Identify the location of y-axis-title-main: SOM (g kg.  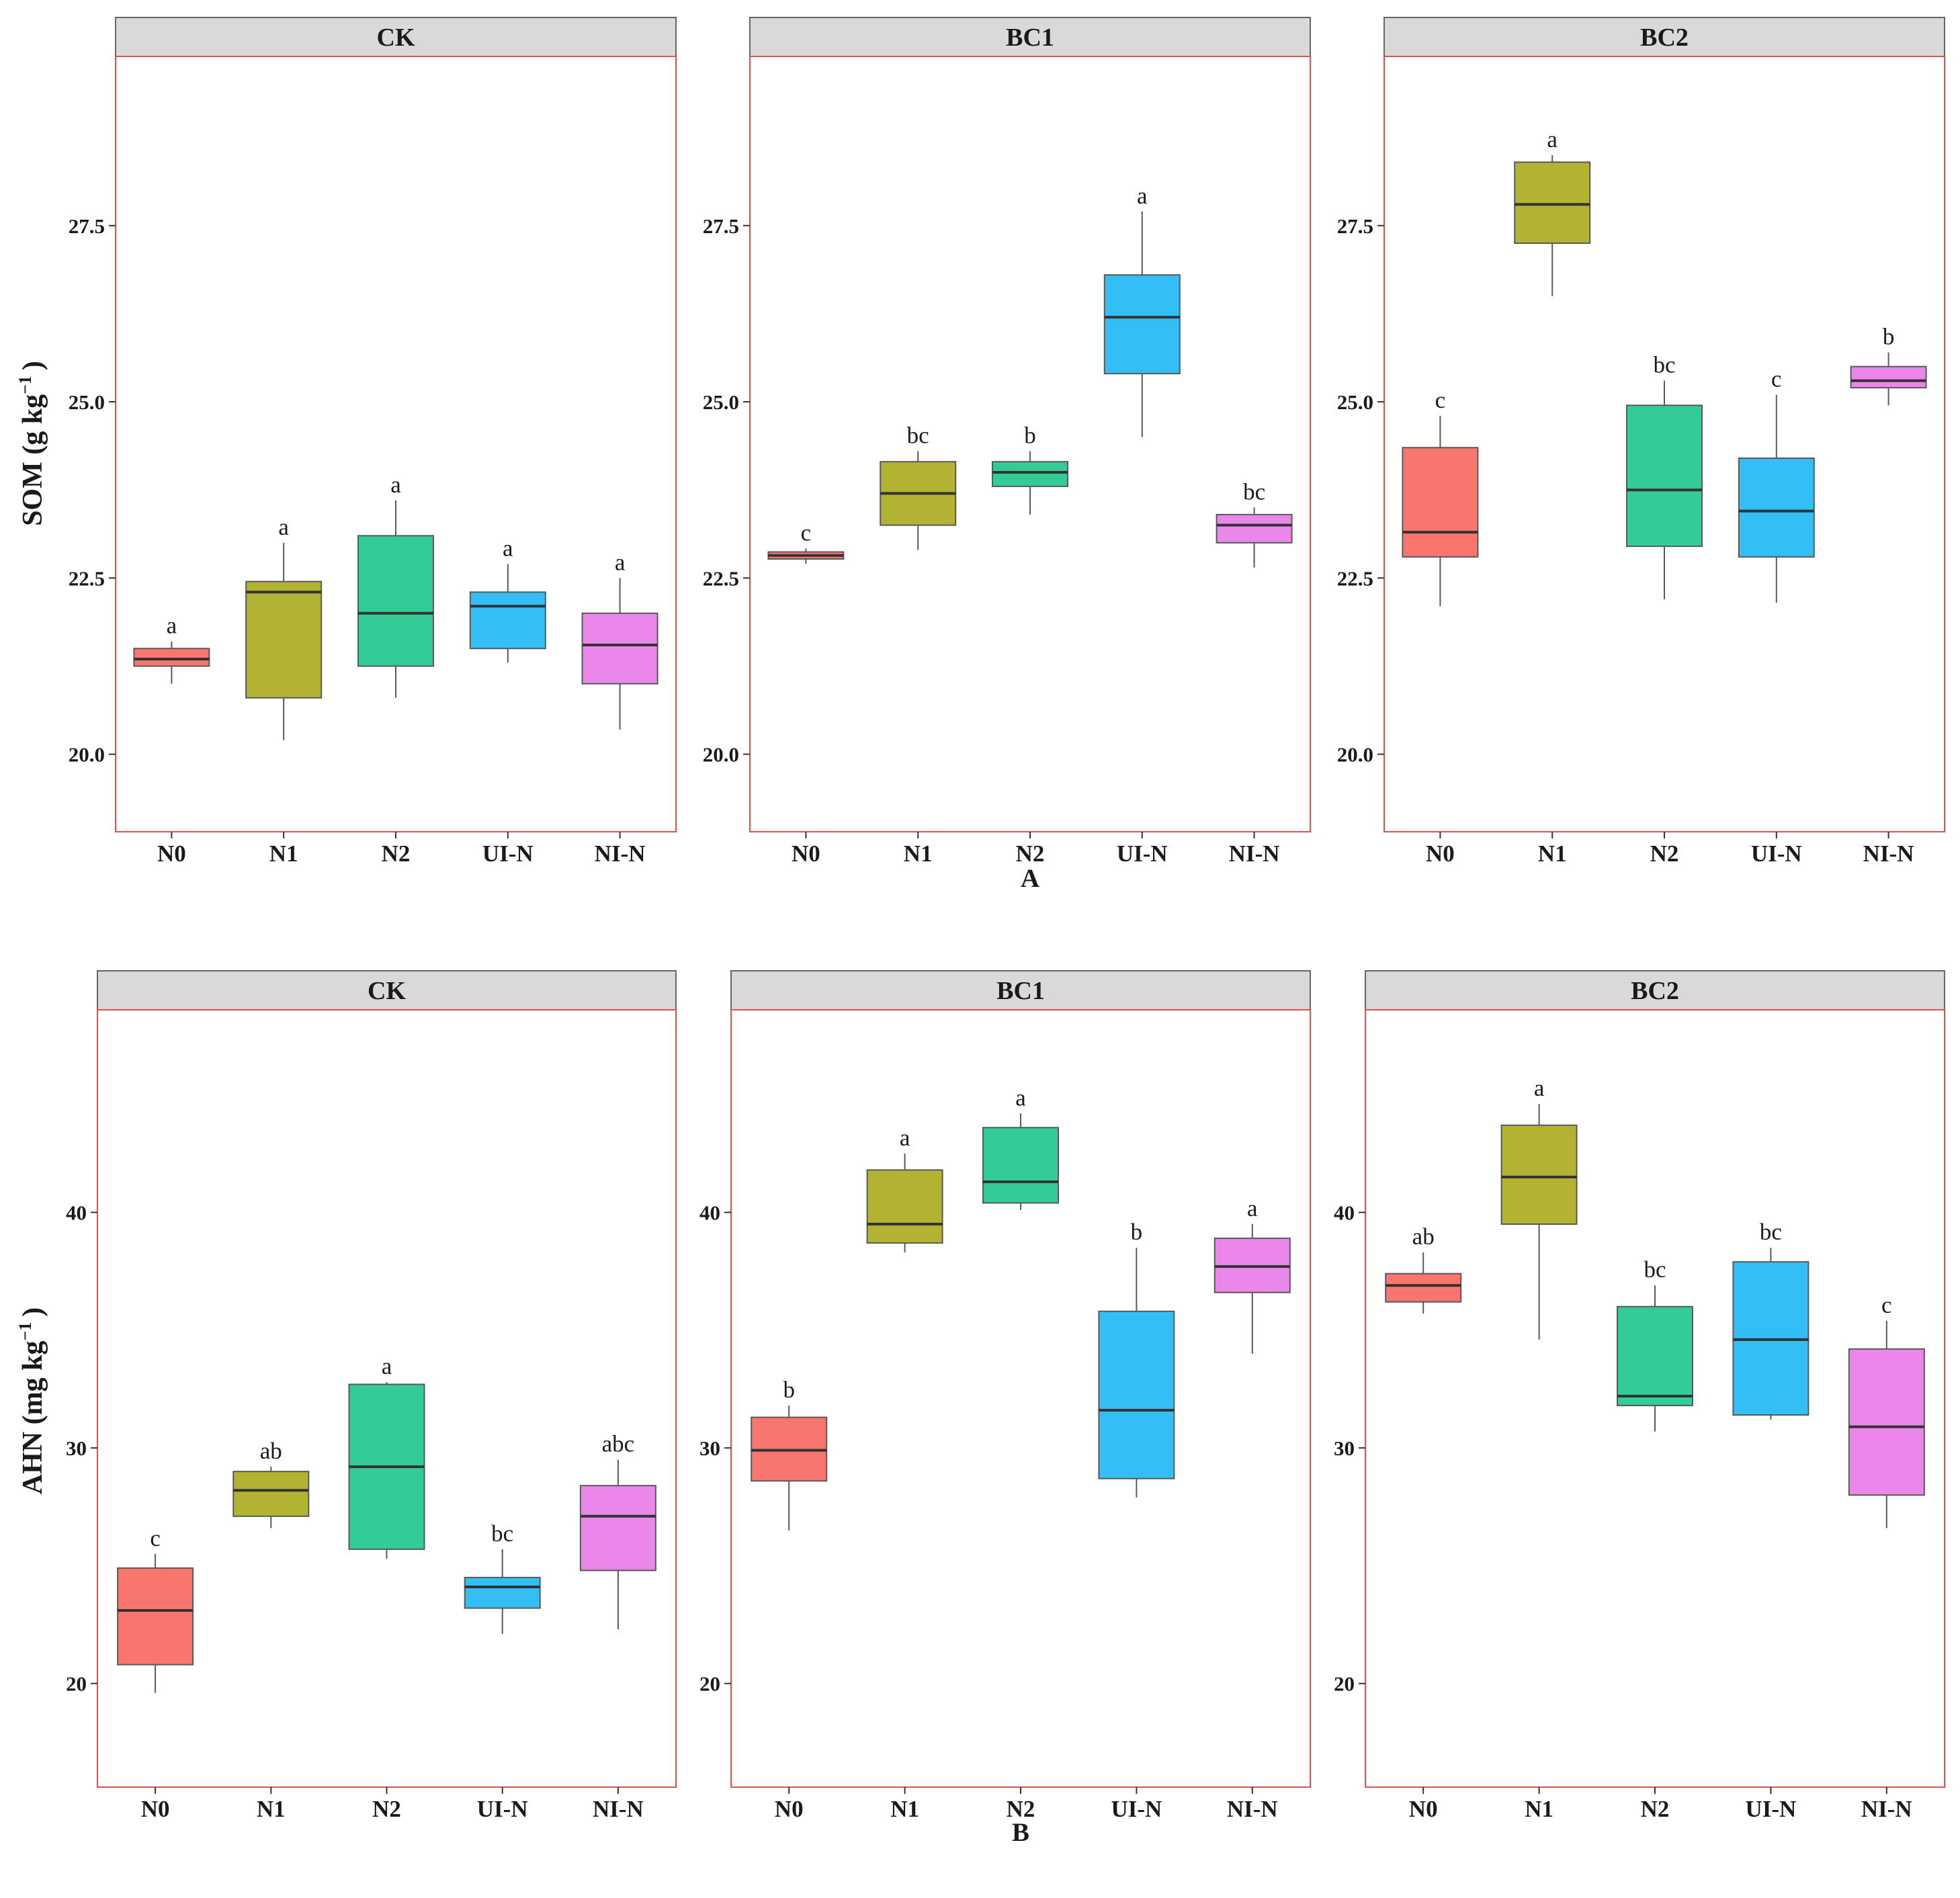
(32, 460).